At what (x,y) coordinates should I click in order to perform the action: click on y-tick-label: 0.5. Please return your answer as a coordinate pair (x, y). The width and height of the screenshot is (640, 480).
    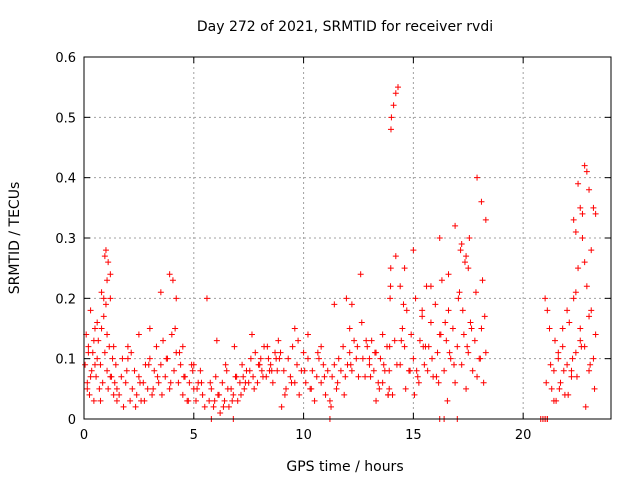
    Looking at the image, I should click on (65, 118).